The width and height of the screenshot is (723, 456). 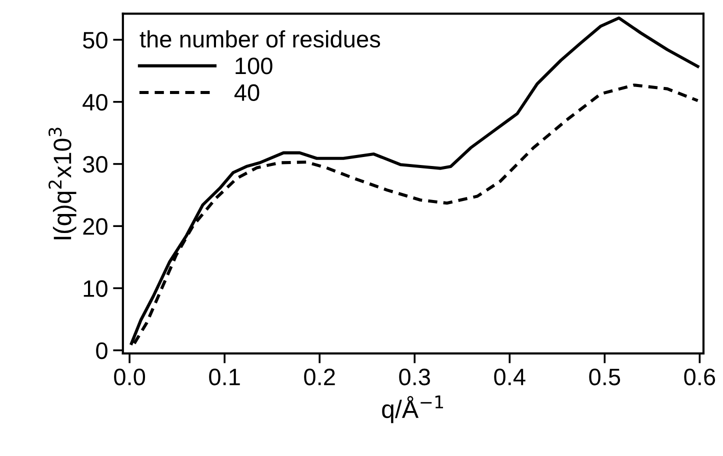 I want to click on x-tick-label: 0.4, so click(x=510, y=377).